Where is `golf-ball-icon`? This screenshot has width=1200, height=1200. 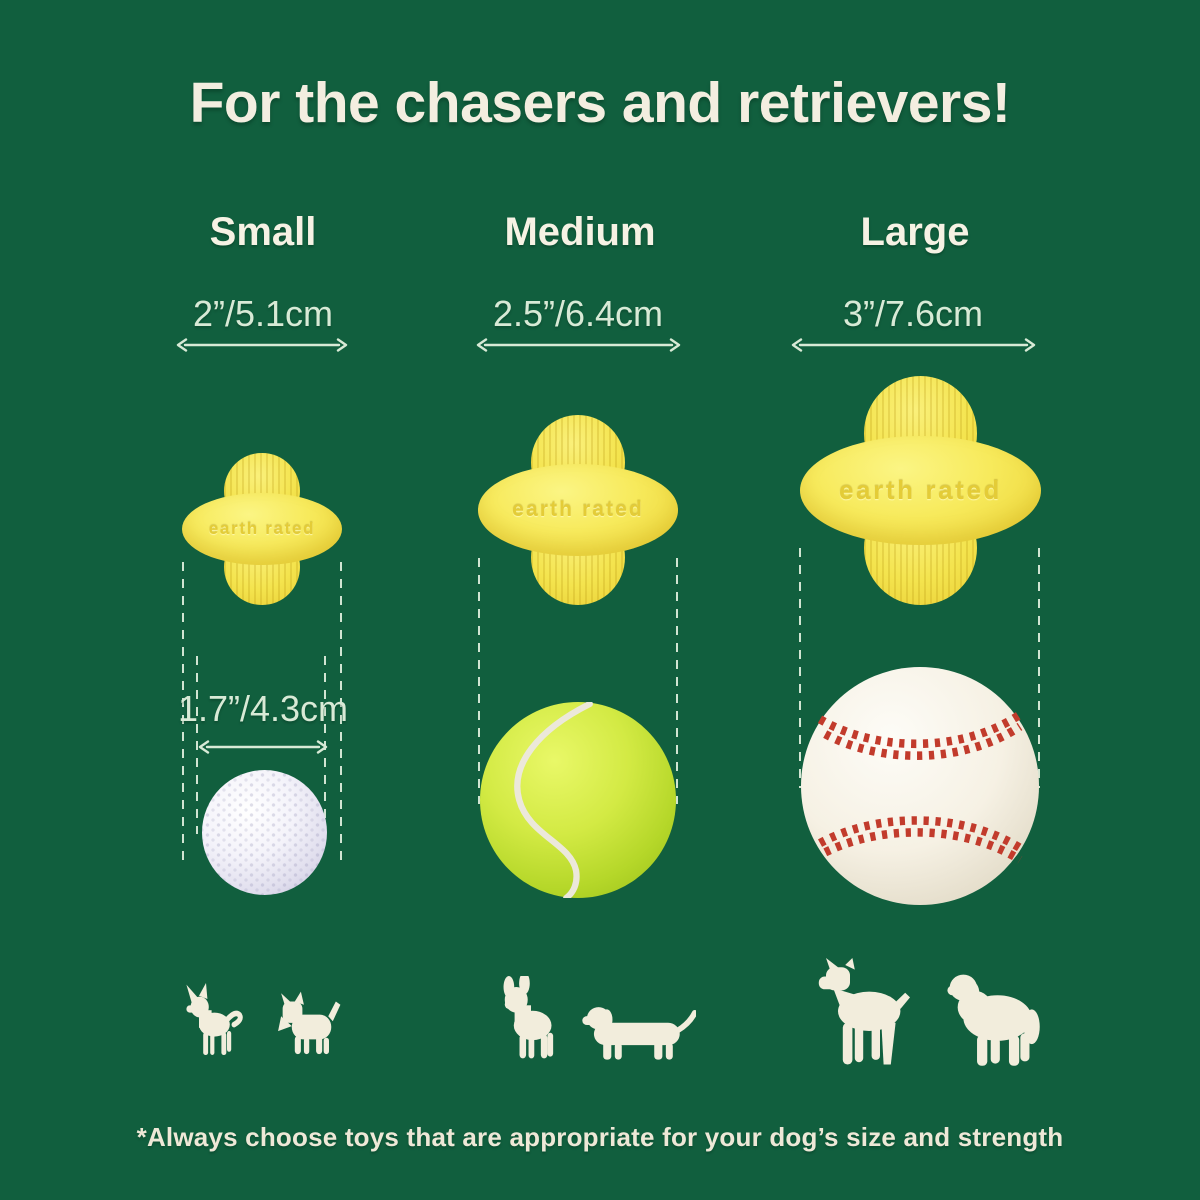 golf-ball-icon is located at coordinates (264, 832).